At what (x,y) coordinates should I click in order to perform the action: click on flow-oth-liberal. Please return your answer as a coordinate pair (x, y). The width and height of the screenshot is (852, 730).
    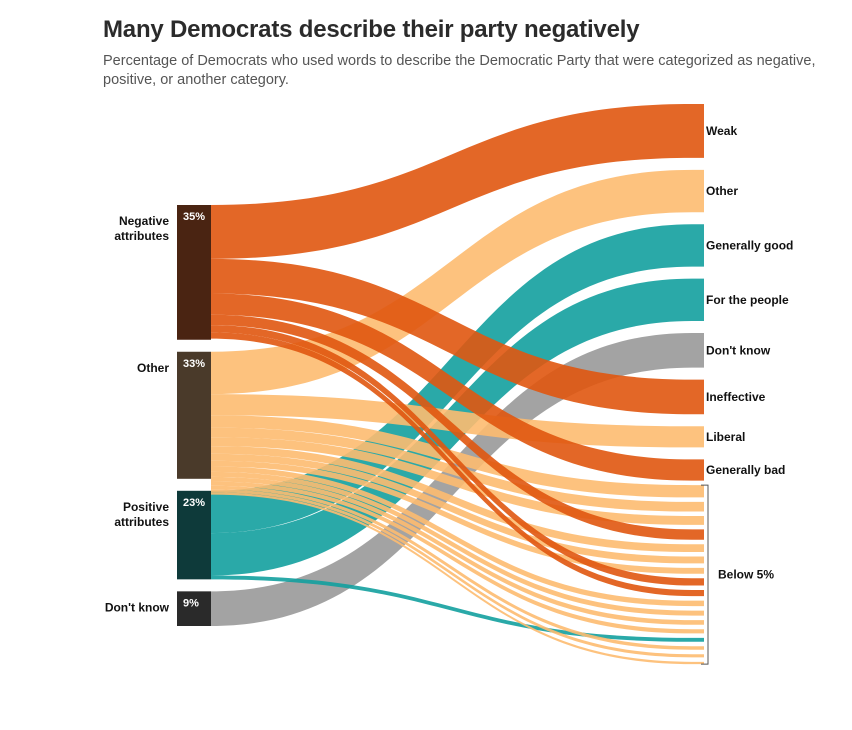
    Looking at the image, I should click on (457, 421).